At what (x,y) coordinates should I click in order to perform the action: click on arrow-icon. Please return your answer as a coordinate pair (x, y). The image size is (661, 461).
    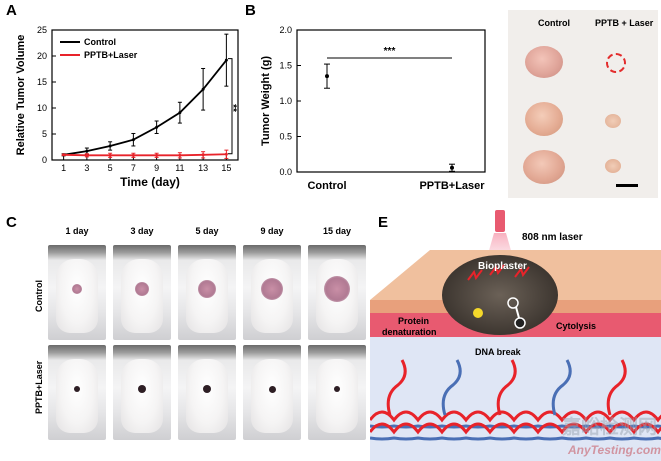
    Looking at the image, I should click on (517, 312).